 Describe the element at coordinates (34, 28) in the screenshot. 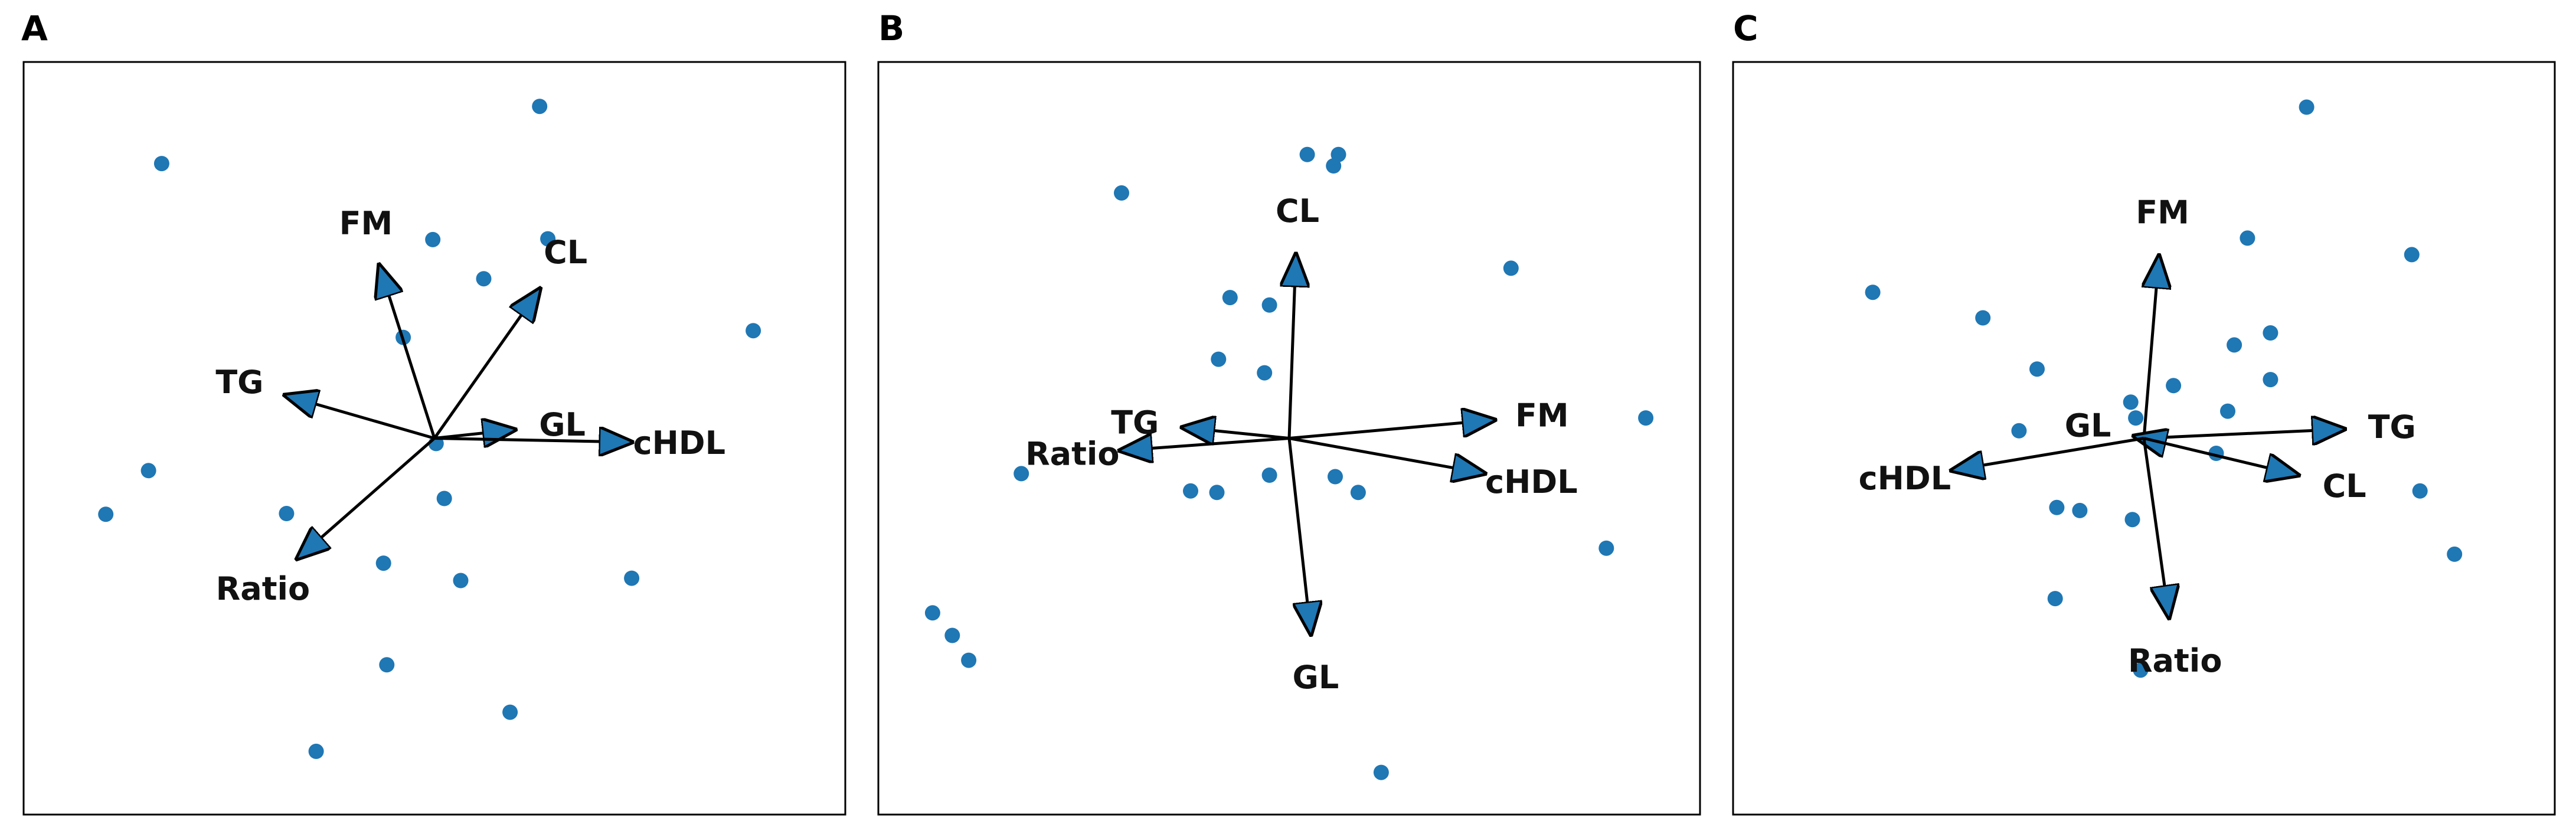

I see `panel-letter: A` at that location.